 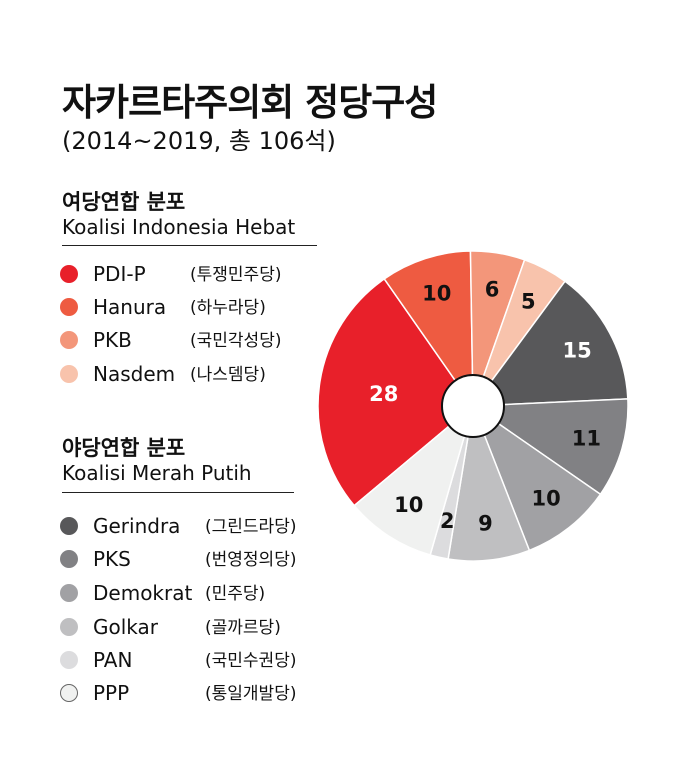 I want to click on chart-subtitle: (2014~2019, 총 106석), so click(x=199, y=141).